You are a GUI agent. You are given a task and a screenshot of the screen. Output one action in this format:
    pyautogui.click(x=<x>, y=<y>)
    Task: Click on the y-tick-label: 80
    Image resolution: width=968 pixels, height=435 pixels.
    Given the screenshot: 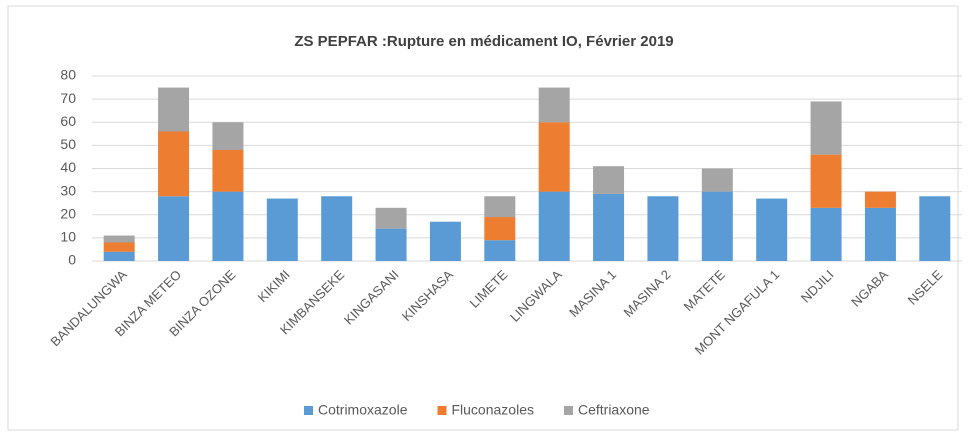 What is the action you would take?
    pyautogui.click(x=68, y=75)
    